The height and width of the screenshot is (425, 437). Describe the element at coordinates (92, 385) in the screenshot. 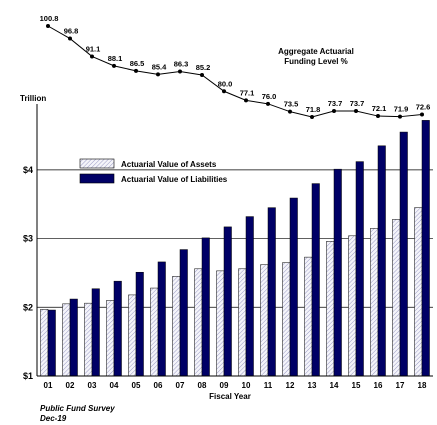

I see `x-tick-label: 03` at that location.